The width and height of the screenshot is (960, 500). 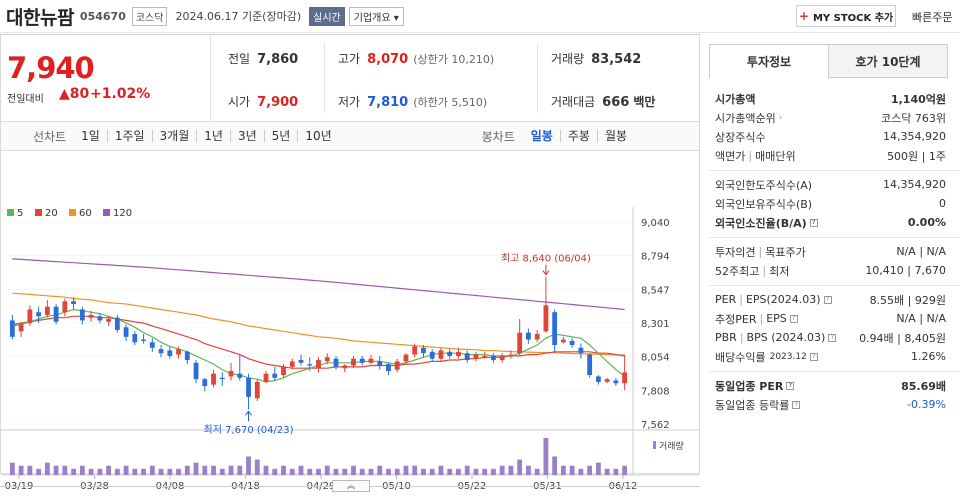 What do you see at coordinates (846, 16) in the screenshot?
I see `add-mystock-button: + MY STOCK 추가` at bounding box center [846, 16].